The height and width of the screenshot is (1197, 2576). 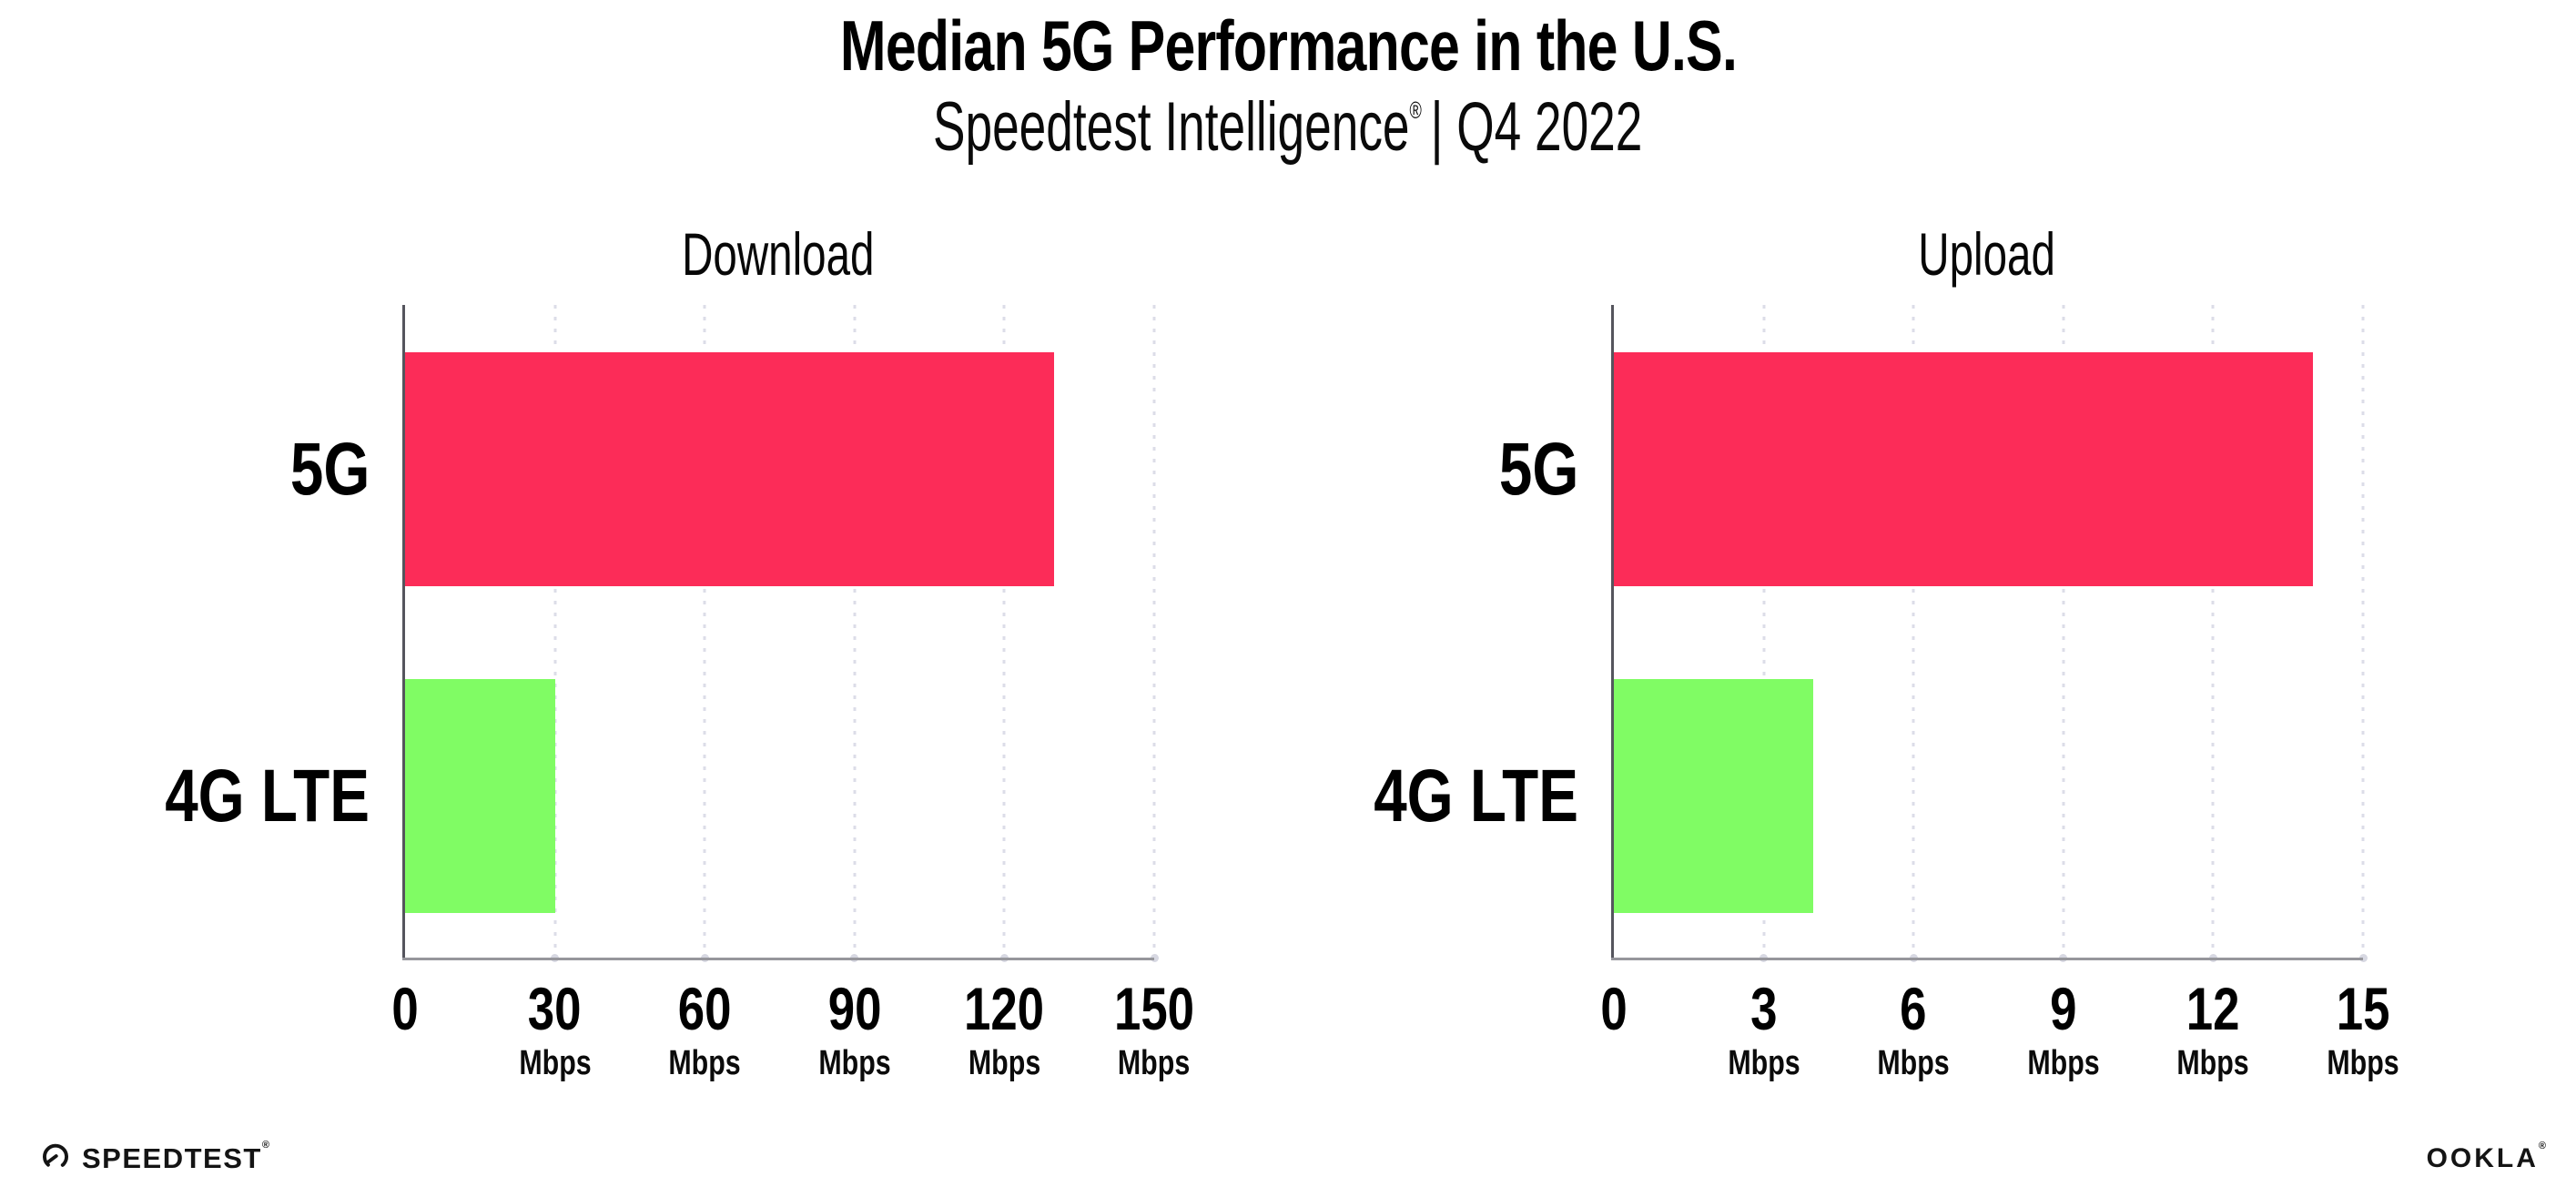 I want to click on x-tick-label: 3, so click(x=1763, y=1008).